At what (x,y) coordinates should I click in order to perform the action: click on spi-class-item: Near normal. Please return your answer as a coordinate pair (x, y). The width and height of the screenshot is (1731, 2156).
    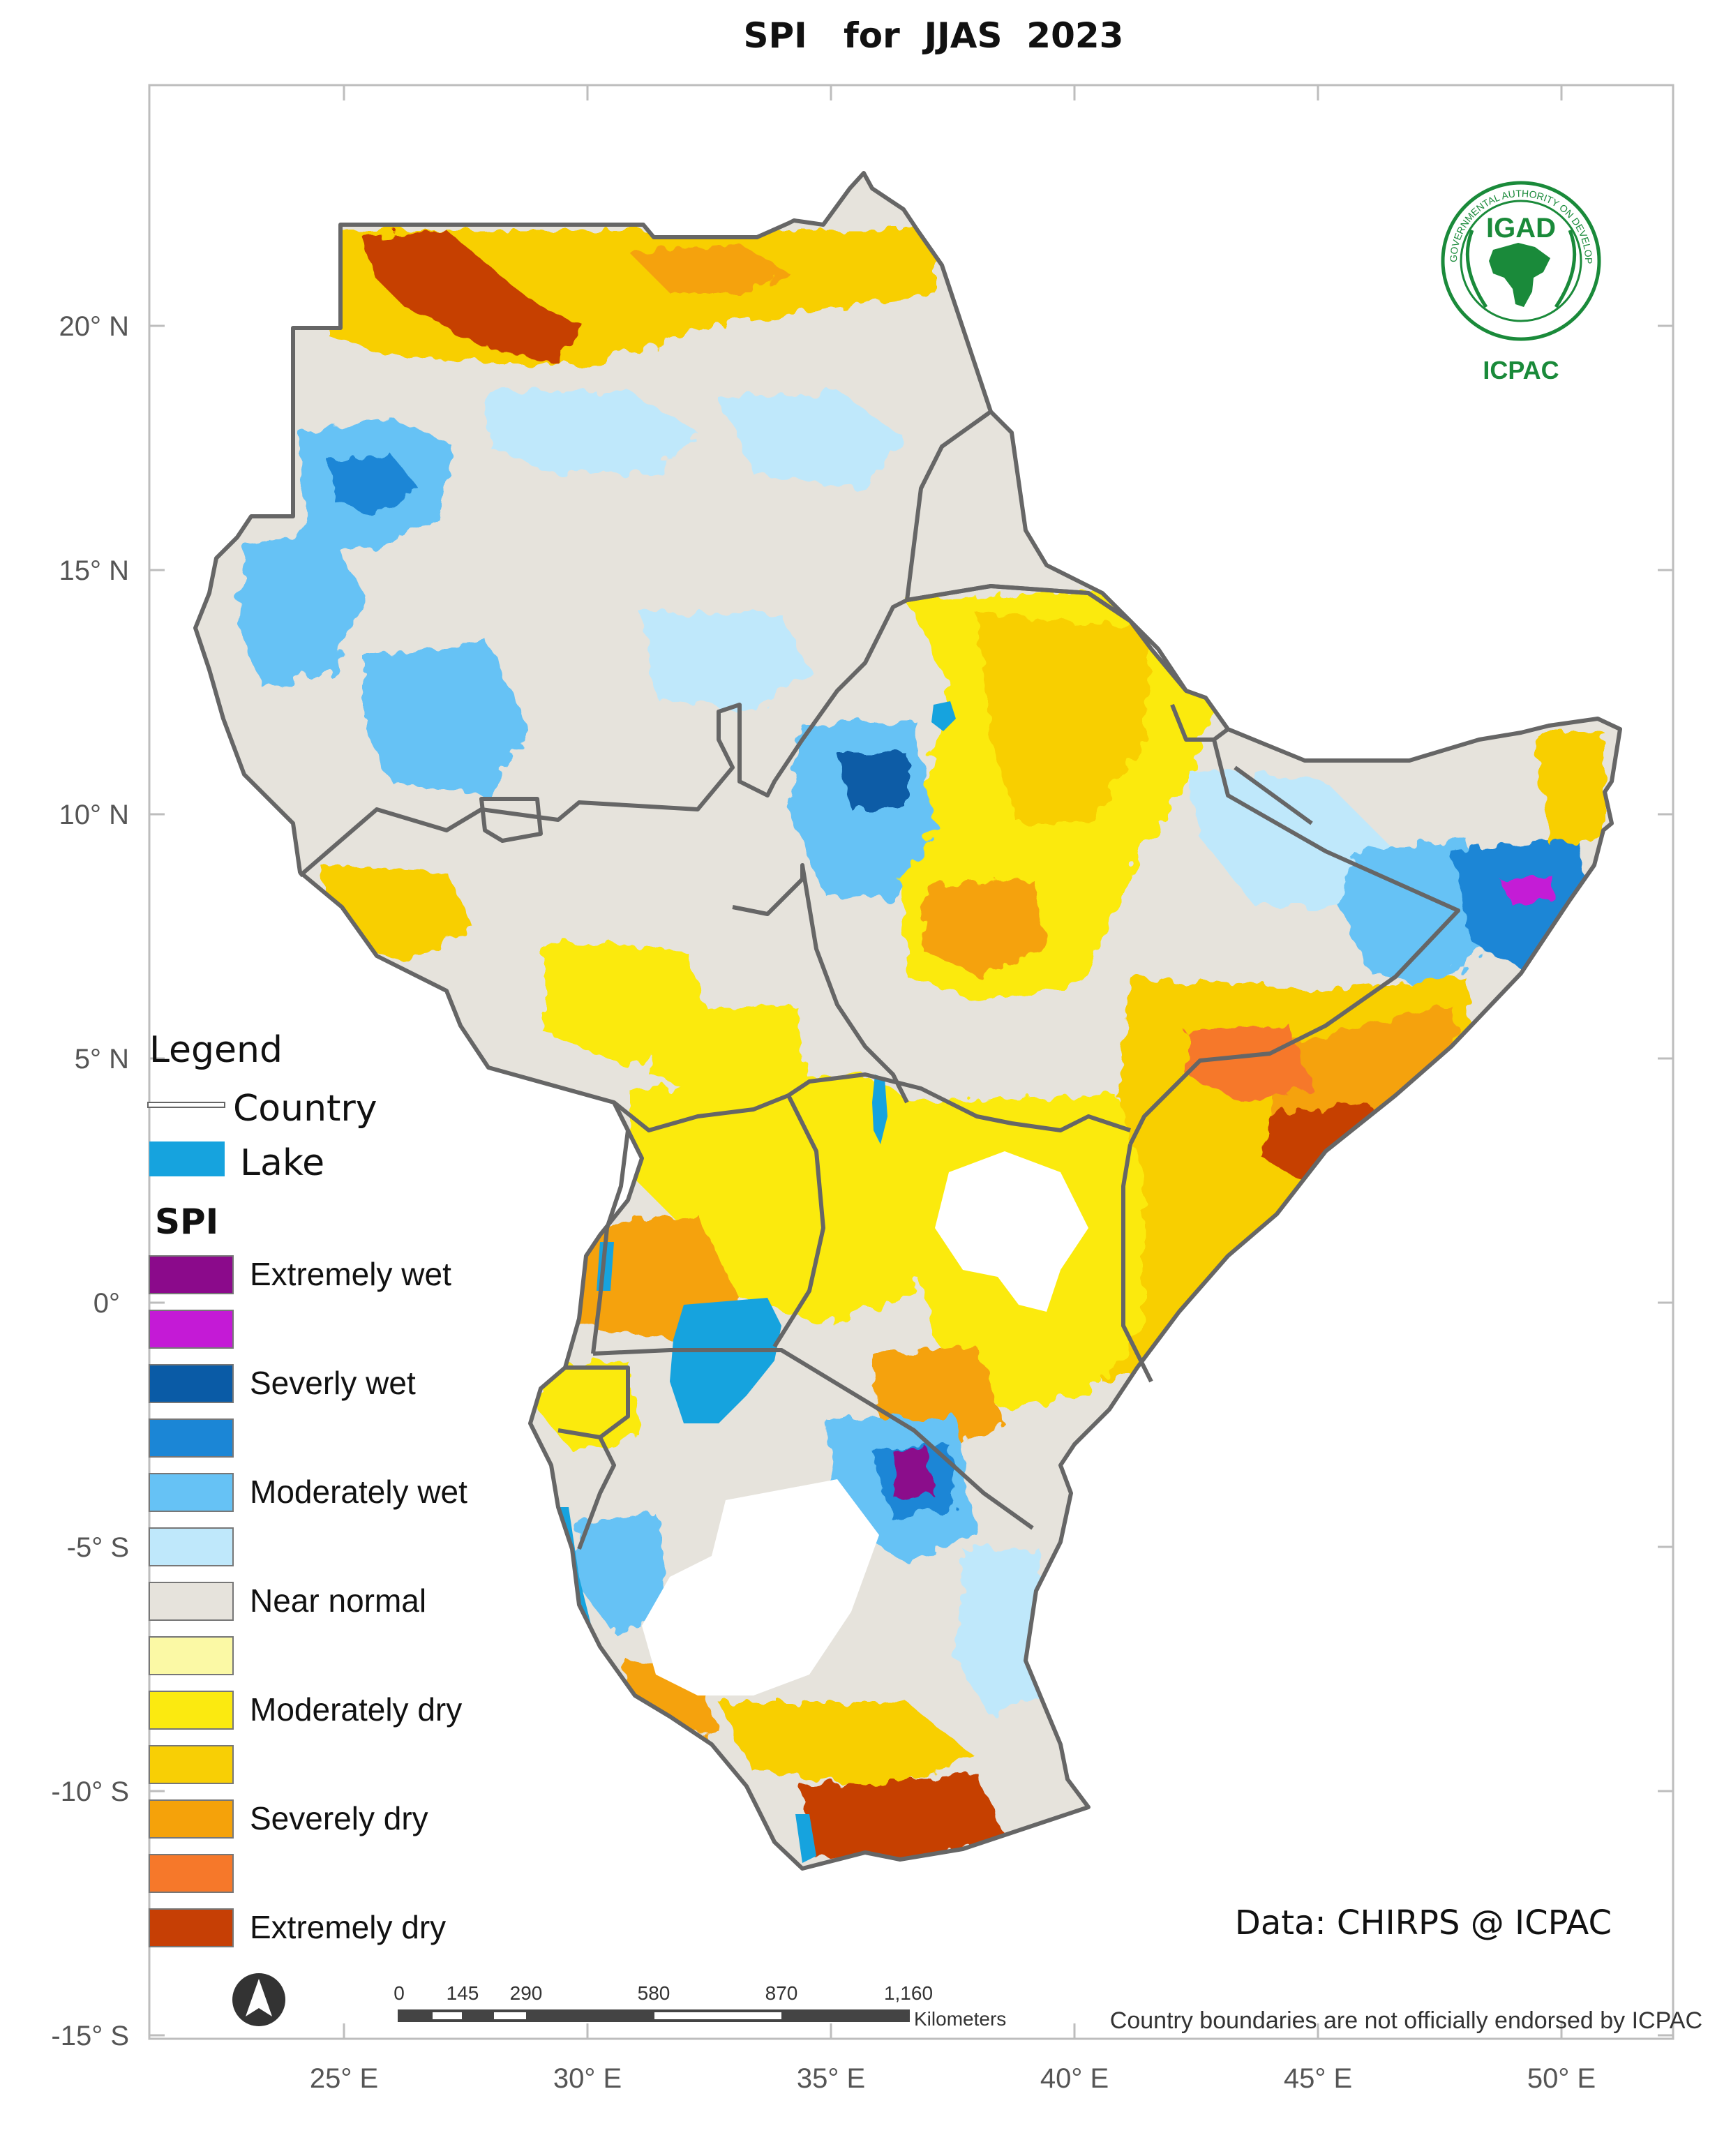
    Looking at the image, I should click on (287, 1601).